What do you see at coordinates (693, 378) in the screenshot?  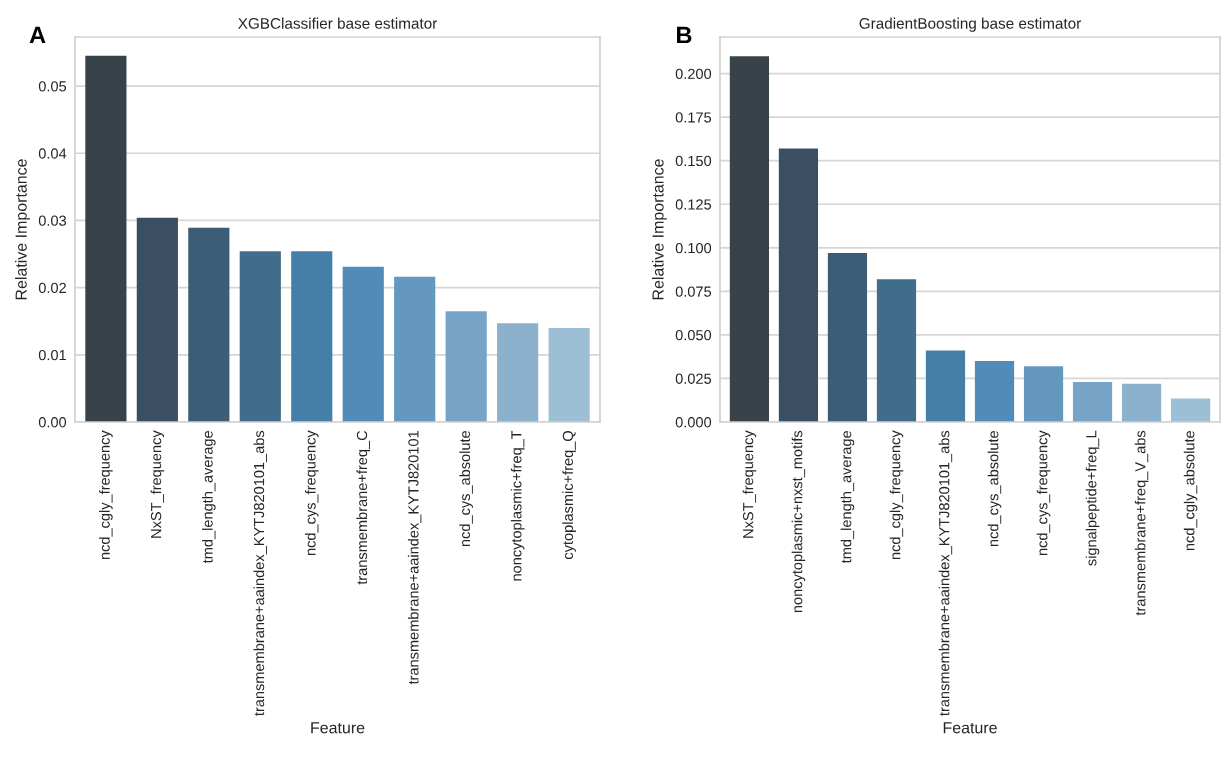 I see `y-tick-label: 0.025` at bounding box center [693, 378].